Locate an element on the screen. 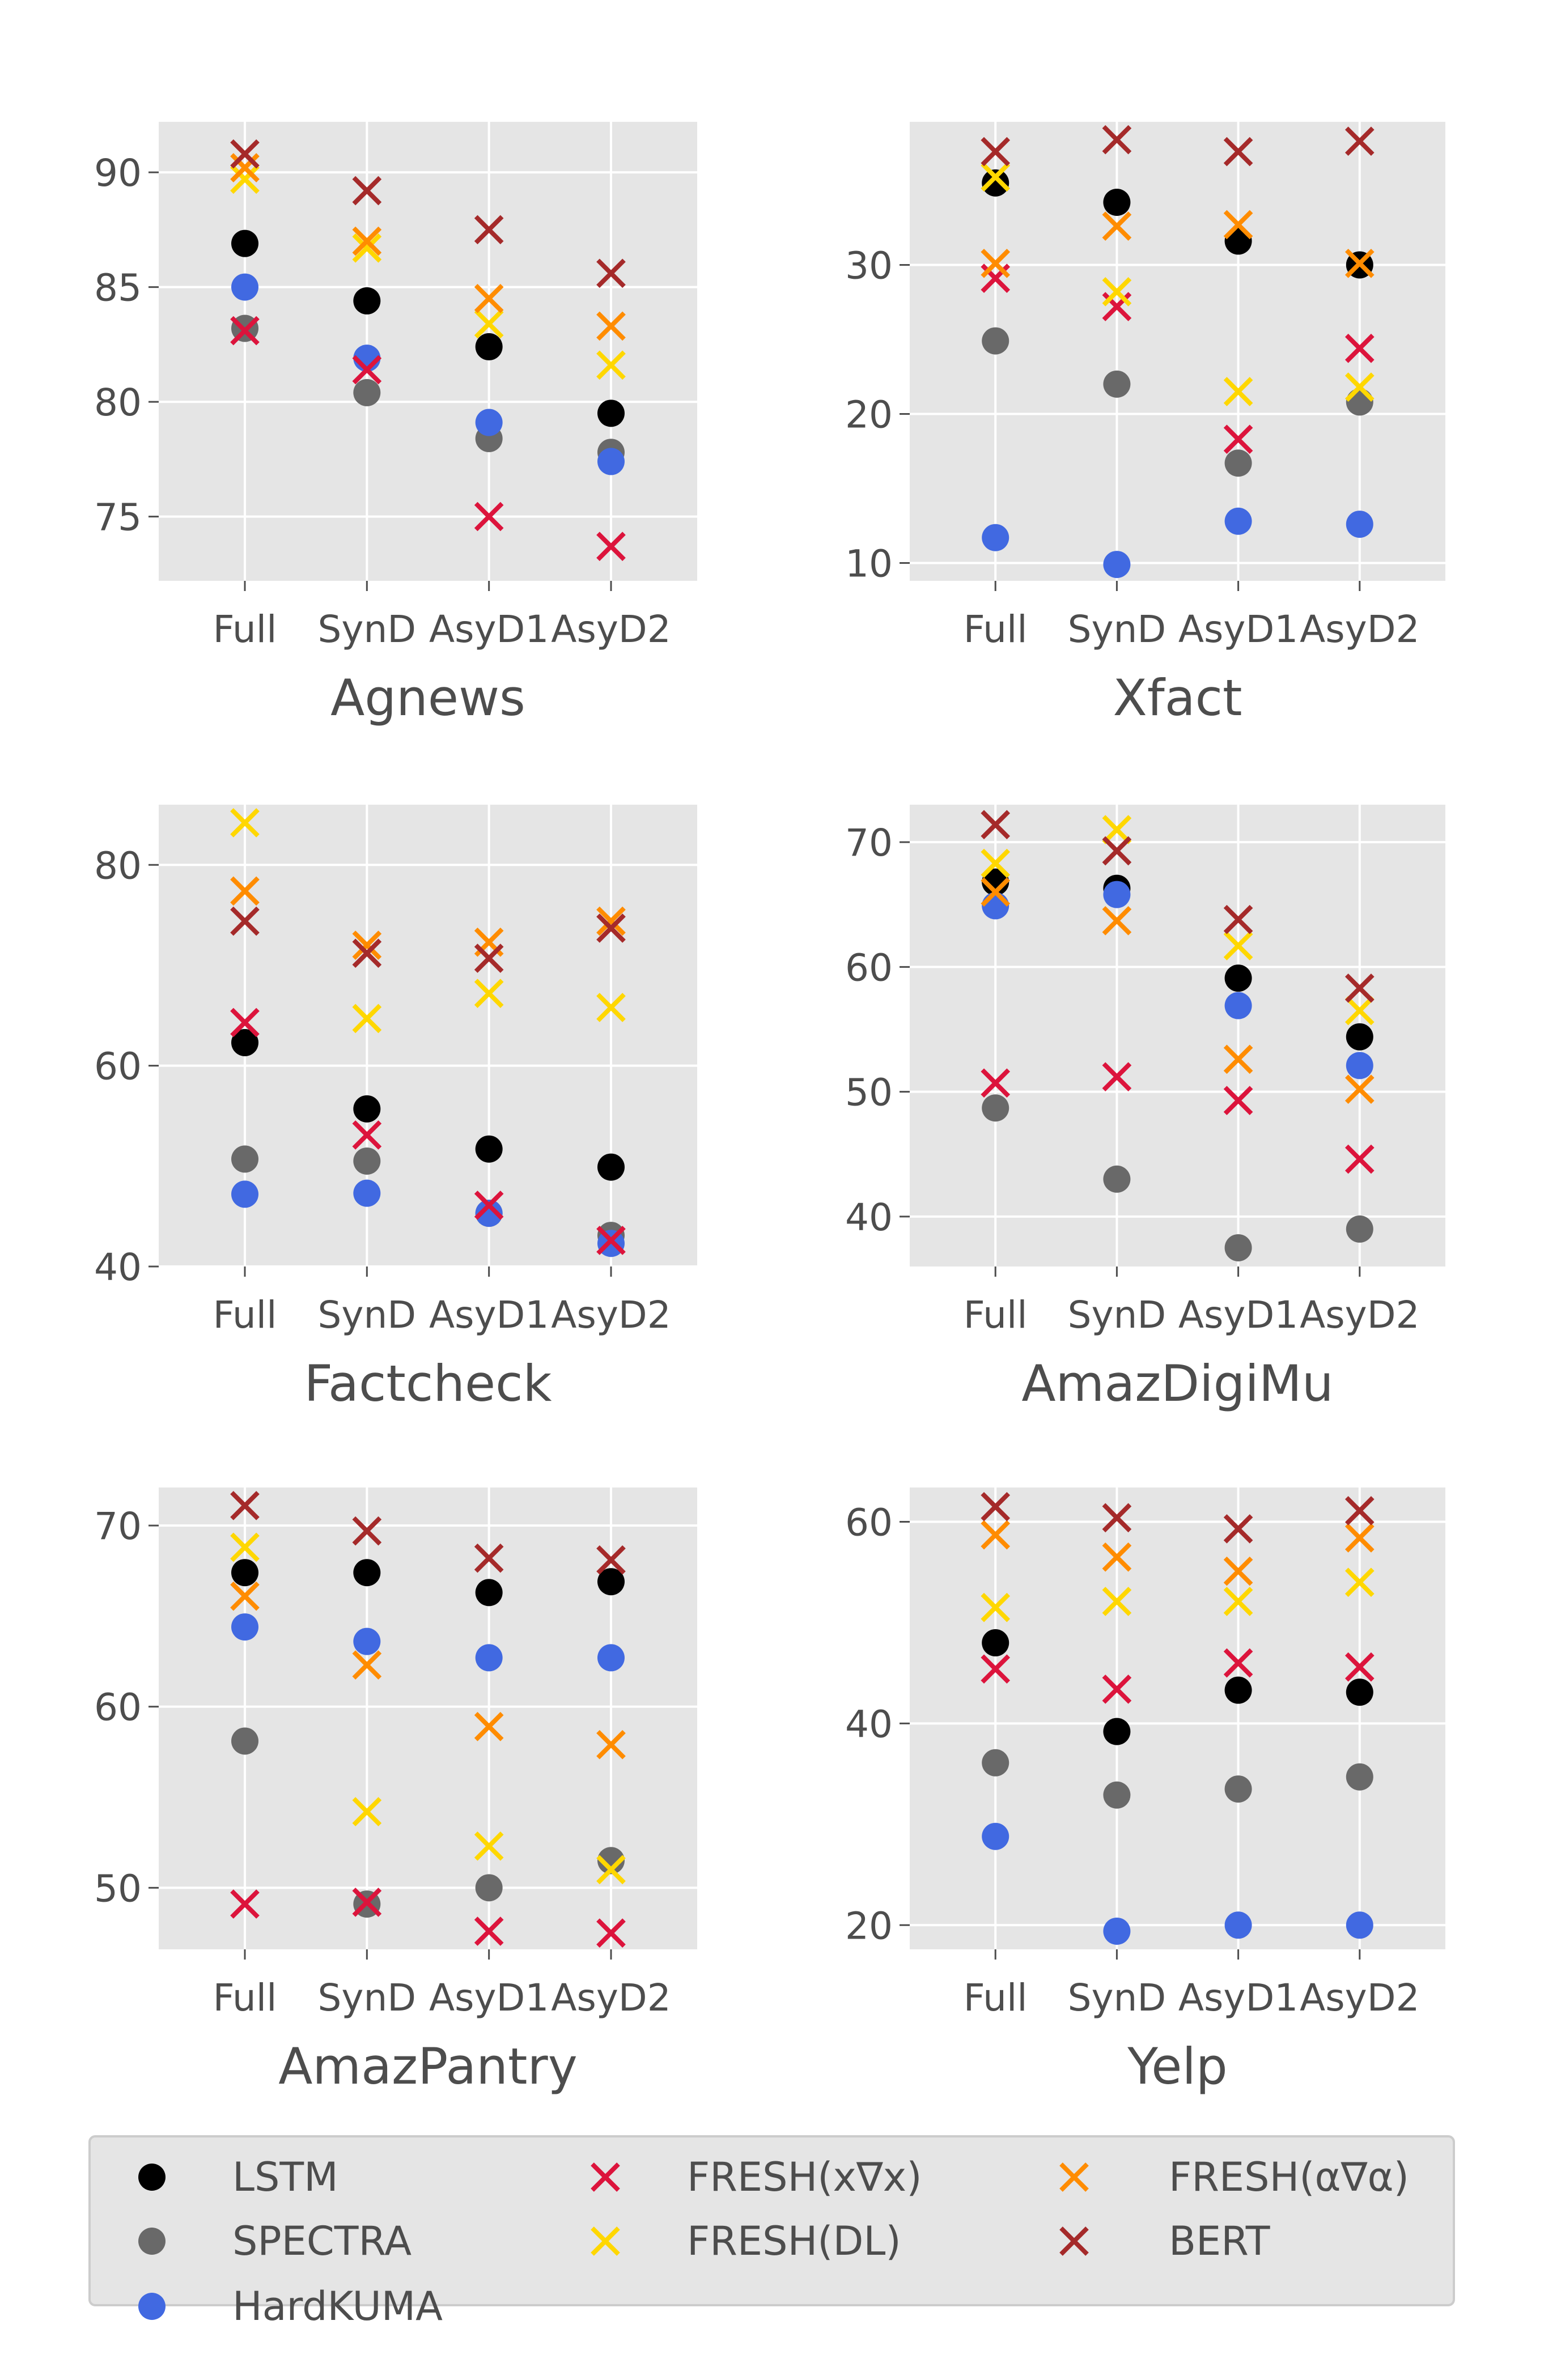  legend-entry-hardkuma: HardKUMA is located at coordinates (290, 2306).